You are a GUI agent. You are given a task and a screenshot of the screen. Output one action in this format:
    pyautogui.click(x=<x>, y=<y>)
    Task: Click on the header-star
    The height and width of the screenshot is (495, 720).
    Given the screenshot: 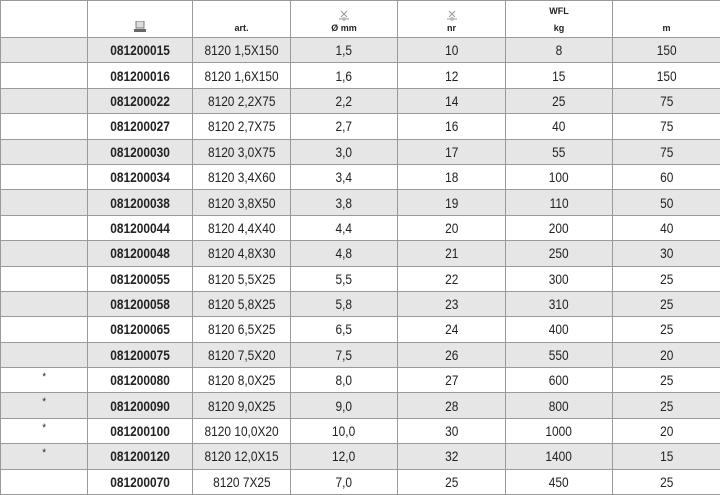 What is the action you would take?
    pyautogui.click(x=44, y=19)
    